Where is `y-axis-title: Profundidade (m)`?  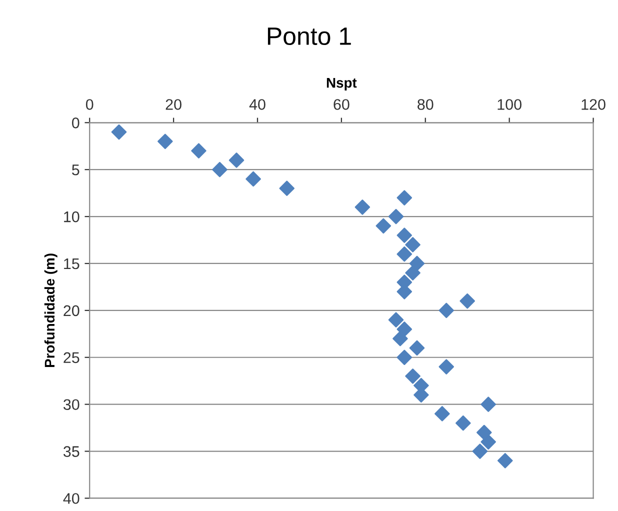 y-axis-title: Profundidade (m) is located at coordinates (51, 310).